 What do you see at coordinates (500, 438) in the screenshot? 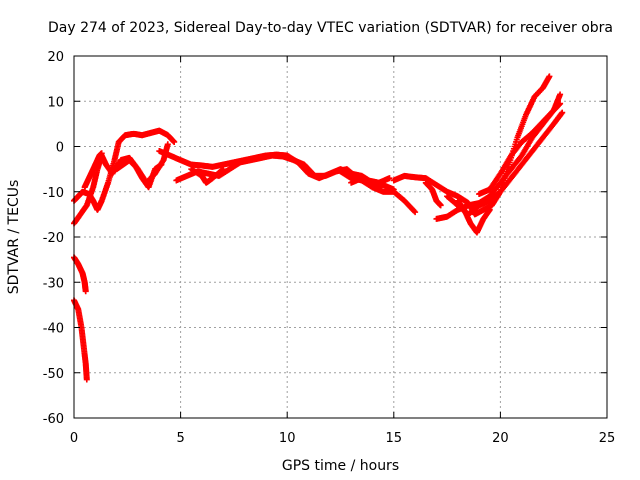
I see `x-tick-label: 20` at bounding box center [500, 438].